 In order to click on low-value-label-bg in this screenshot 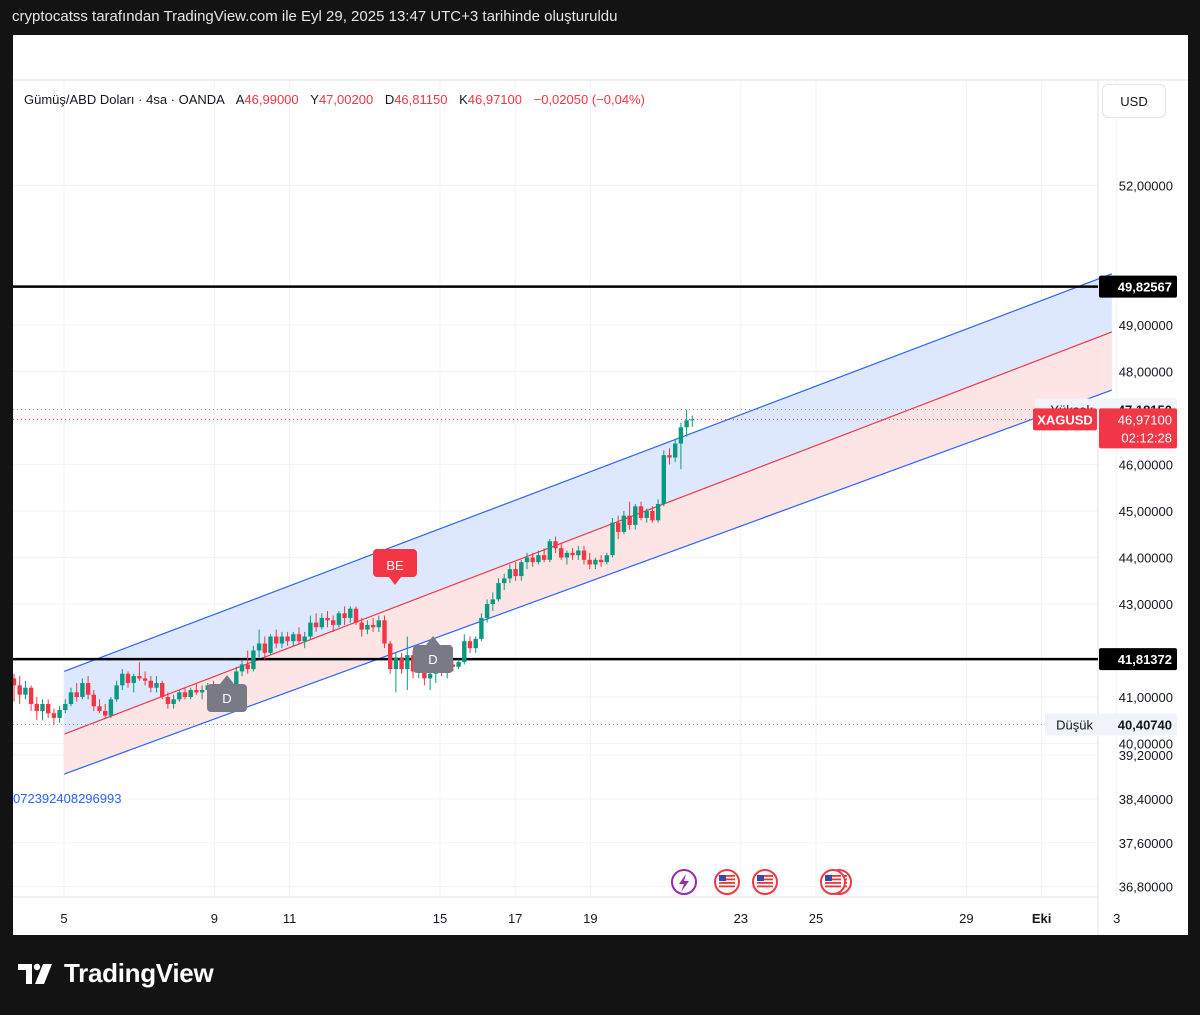, I will do `click(1138, 724)`.